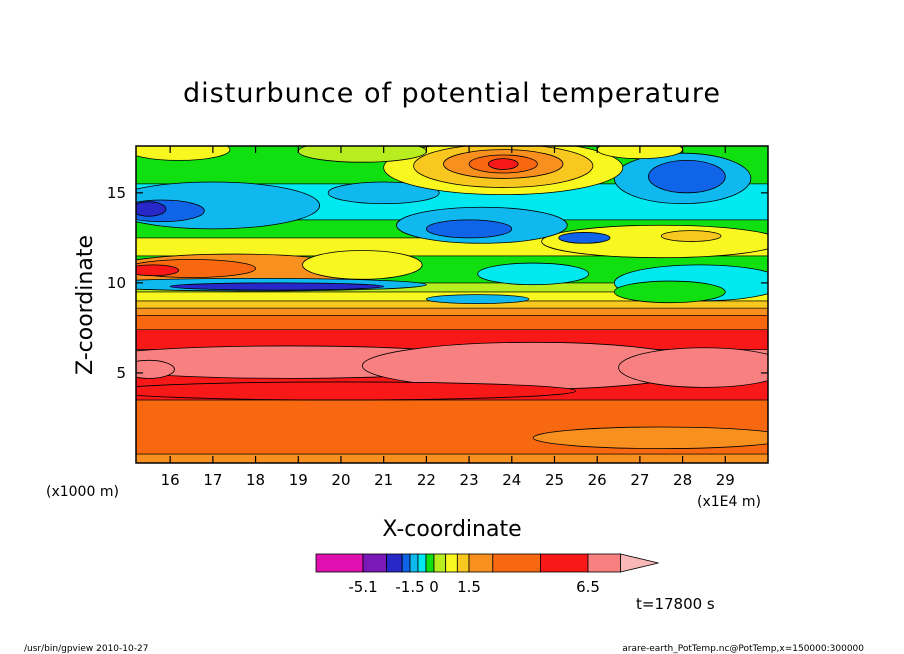 Image resolution: width=904 pixels, height=654 pixels. Describe the element at coordinates (82, 492) in the screenshot. I see `x-unit-left: (x1000 m)` at that location.